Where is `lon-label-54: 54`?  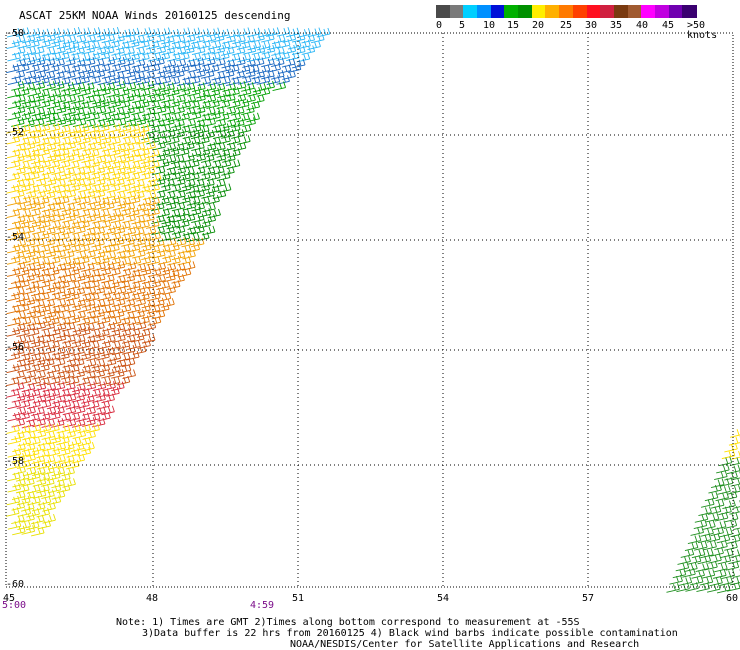 lon-label-54: 54 is located at coordinates (443, 598).